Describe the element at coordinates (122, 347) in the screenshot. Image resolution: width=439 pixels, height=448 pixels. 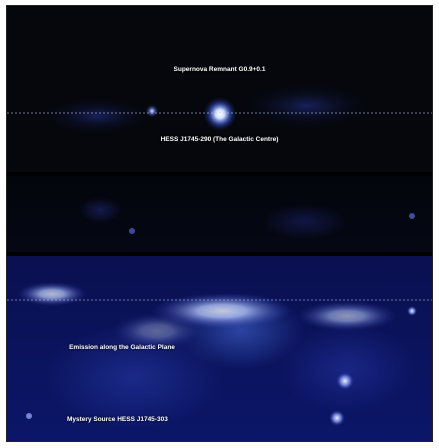
I see `plane-emission-label: Emission along the Galactic Plane` at that location.